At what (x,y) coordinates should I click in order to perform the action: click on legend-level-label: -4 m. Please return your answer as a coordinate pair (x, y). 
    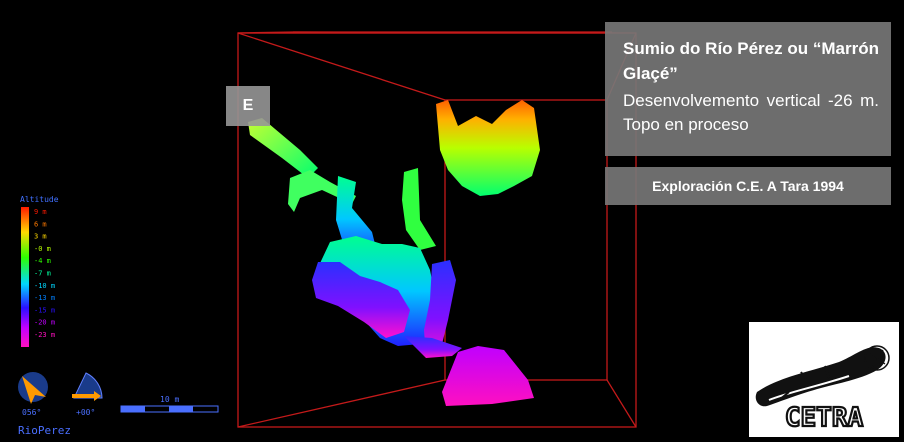
    Looking at the image, I should click on (42, 261).